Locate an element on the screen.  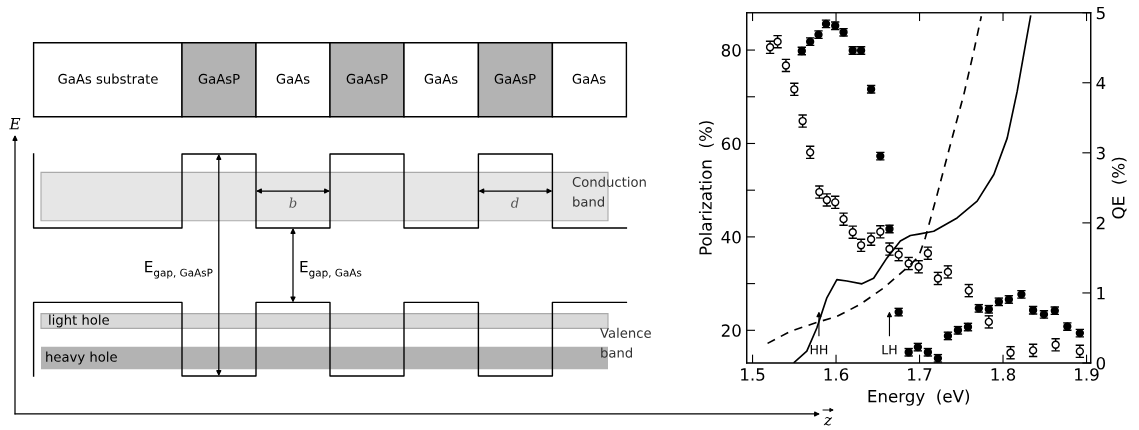
y2-tick-label: 2 is located at coordinates (1100, 223).